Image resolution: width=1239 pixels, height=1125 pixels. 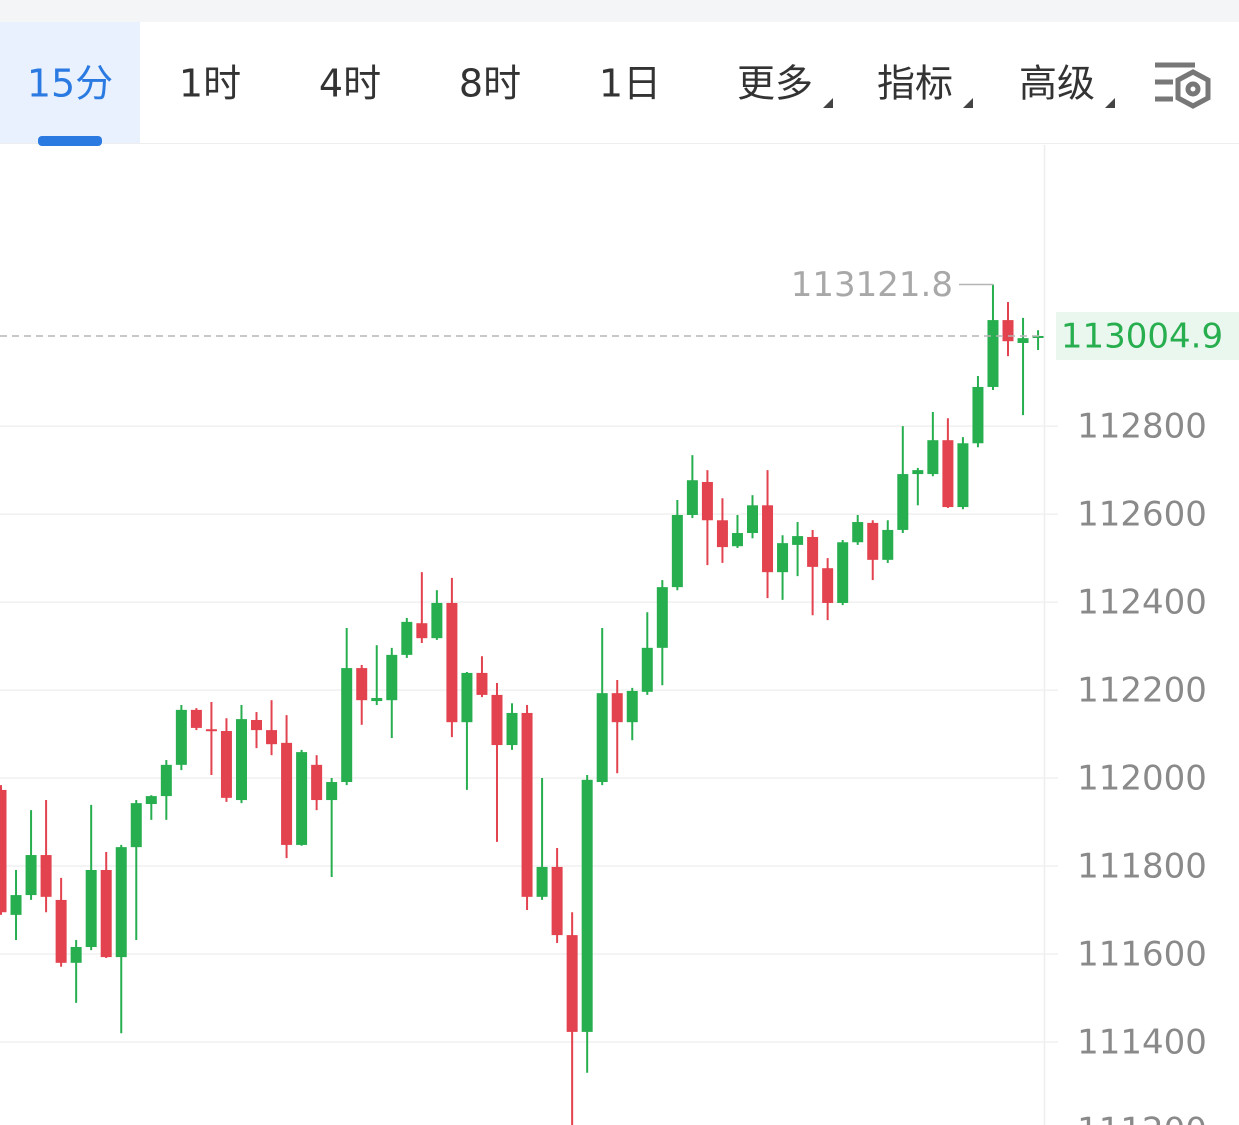 I want to click on top-strip, so click(x=619, y=11).